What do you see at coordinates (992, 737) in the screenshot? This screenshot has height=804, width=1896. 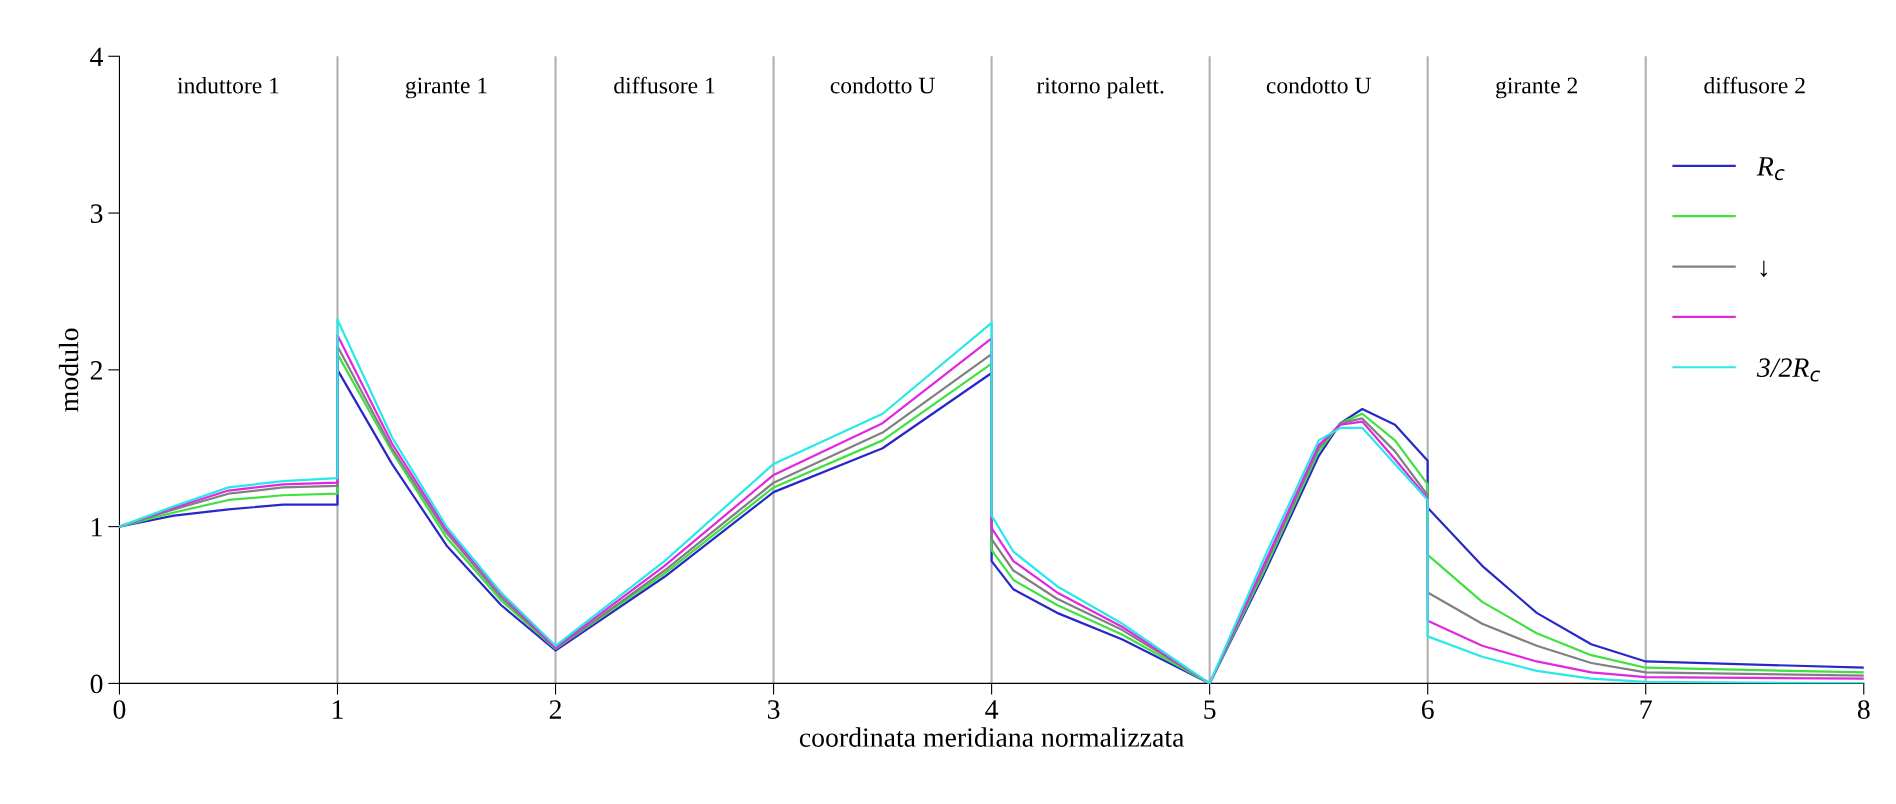 I see `x-axis-title: coordinata meridiana normalizzata` at bounding box center [992, 737].